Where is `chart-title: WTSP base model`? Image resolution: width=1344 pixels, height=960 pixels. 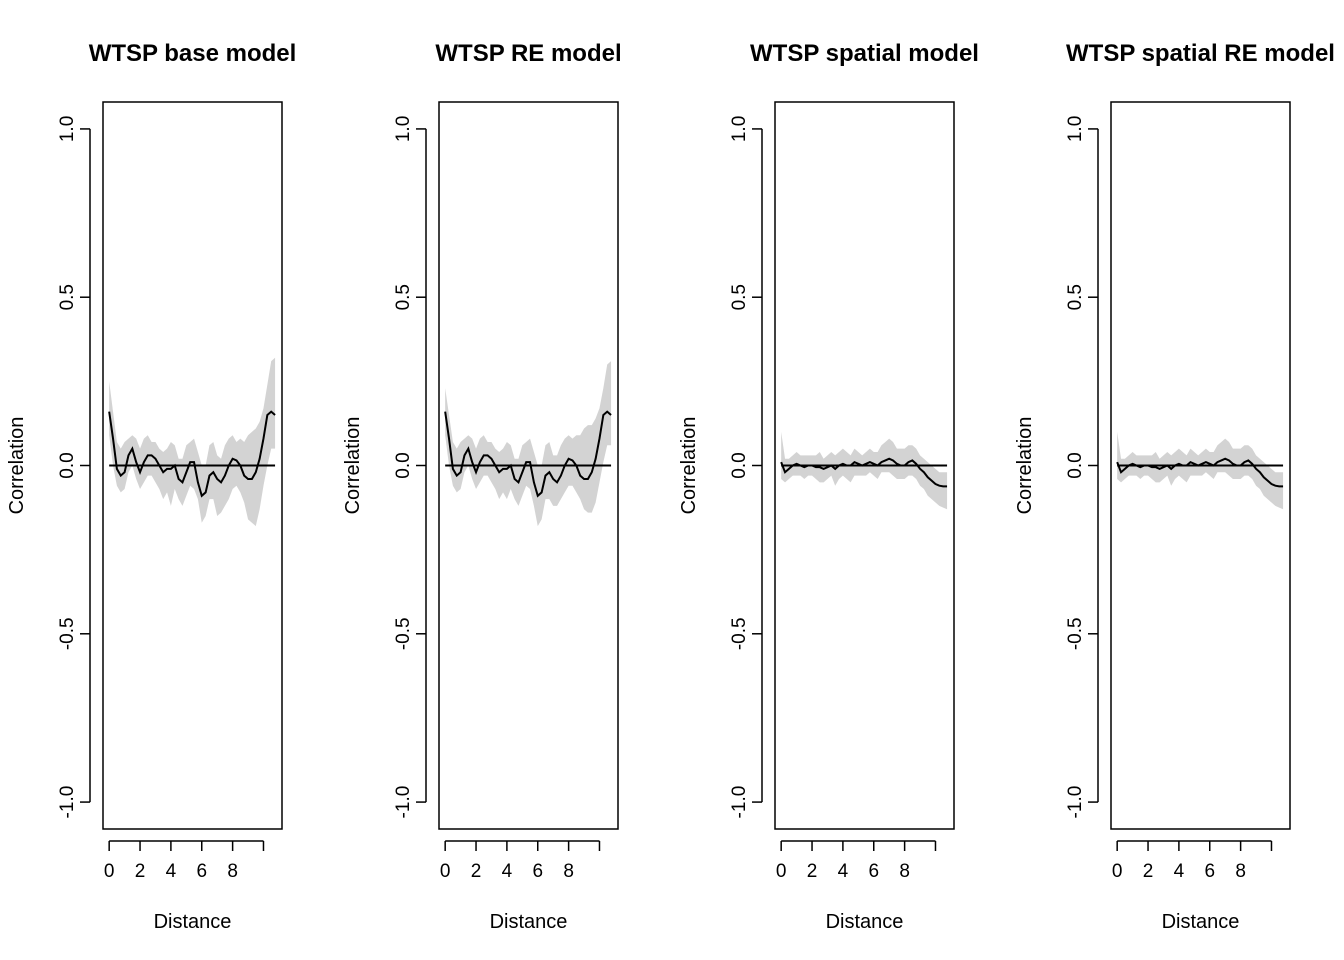
chart-title: WTSP base model is located at coordinates (193, 53).